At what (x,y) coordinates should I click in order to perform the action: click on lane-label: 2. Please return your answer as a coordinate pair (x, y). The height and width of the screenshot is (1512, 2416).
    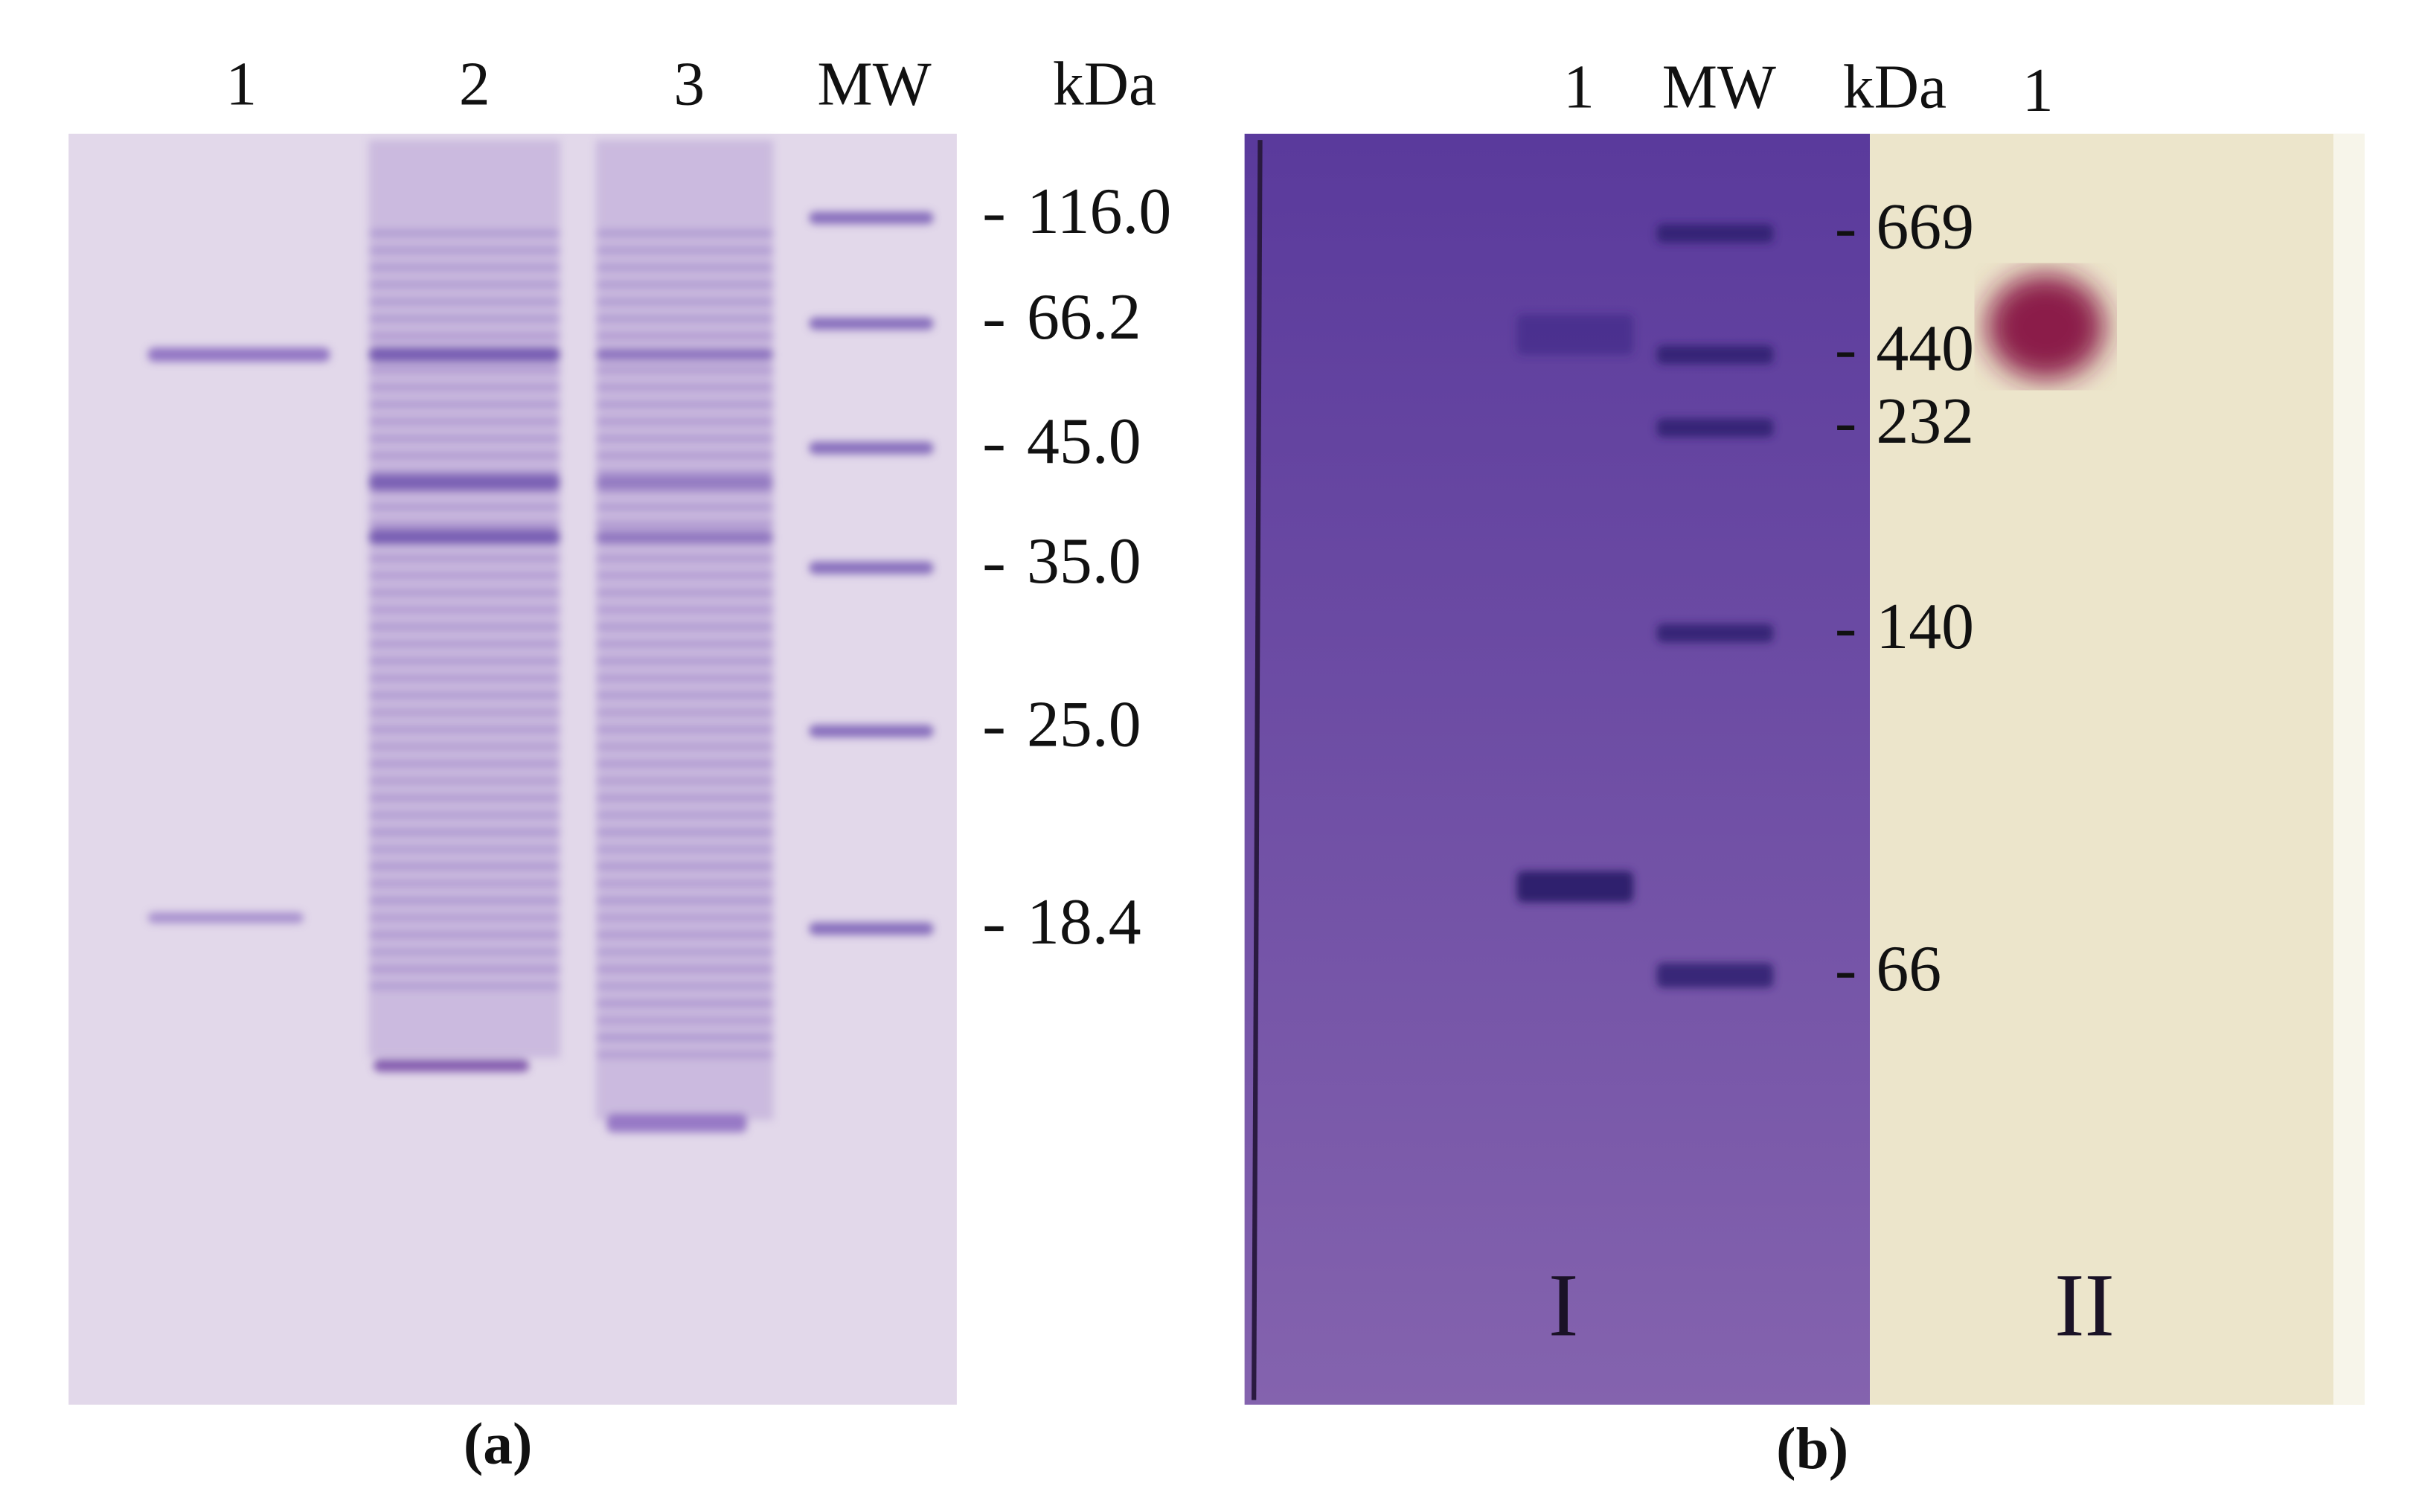
    Looking at the image, I should click on (474, 83).